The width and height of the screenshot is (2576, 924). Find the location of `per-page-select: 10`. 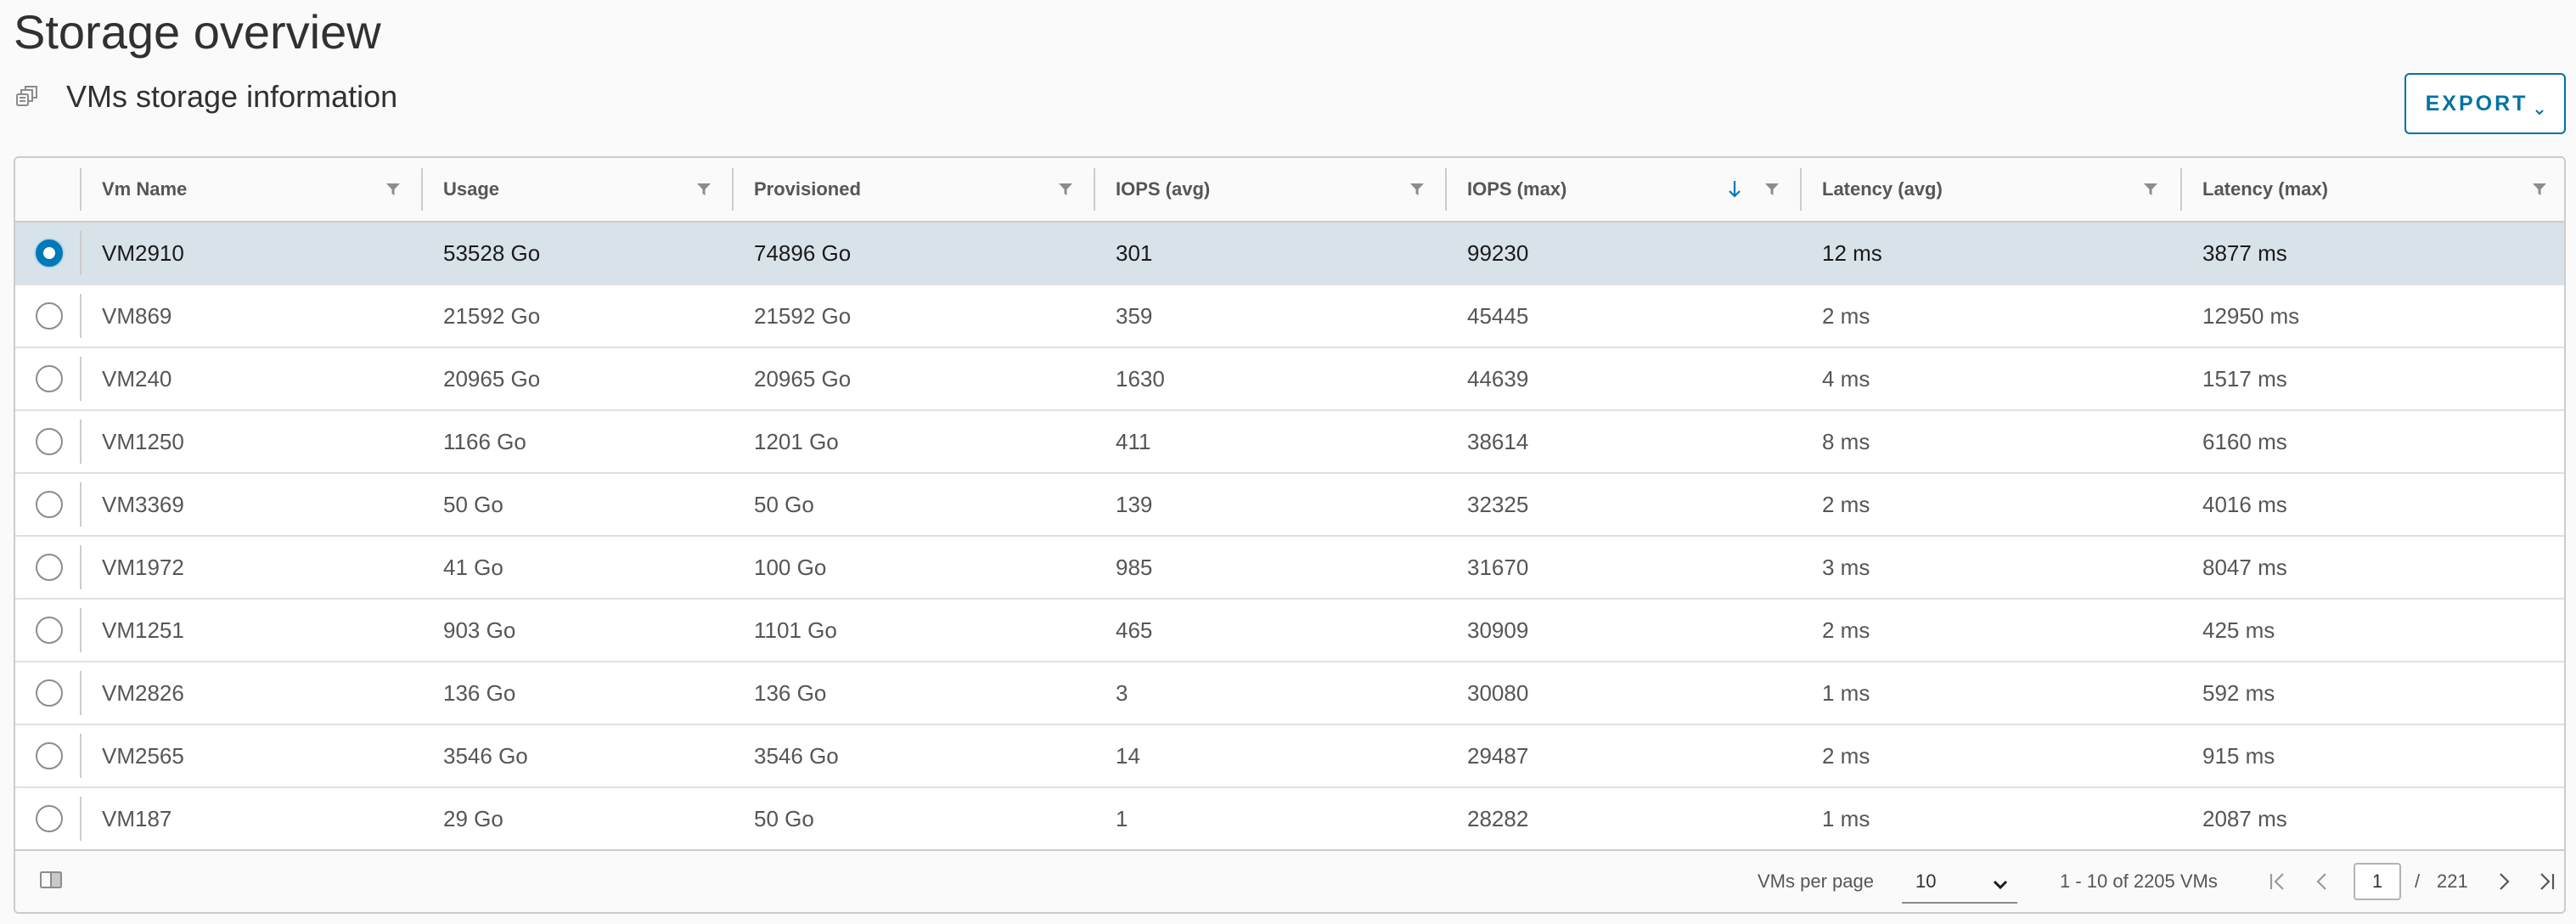

per-page-select: 10 is located at coordinates (1959, 882).